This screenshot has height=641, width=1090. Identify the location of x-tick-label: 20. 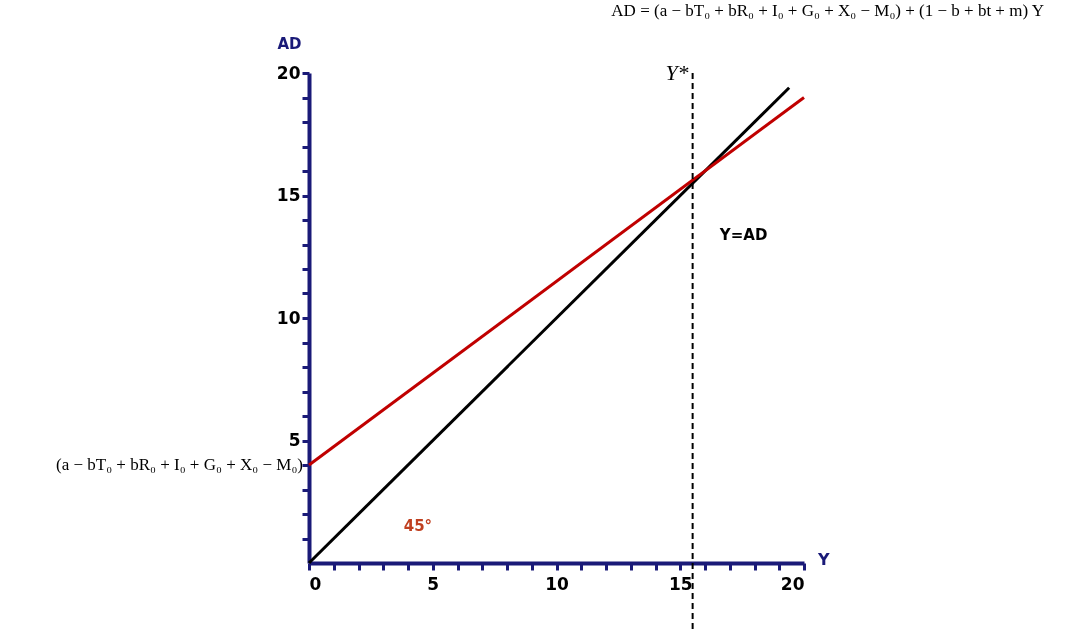
(792, 583).